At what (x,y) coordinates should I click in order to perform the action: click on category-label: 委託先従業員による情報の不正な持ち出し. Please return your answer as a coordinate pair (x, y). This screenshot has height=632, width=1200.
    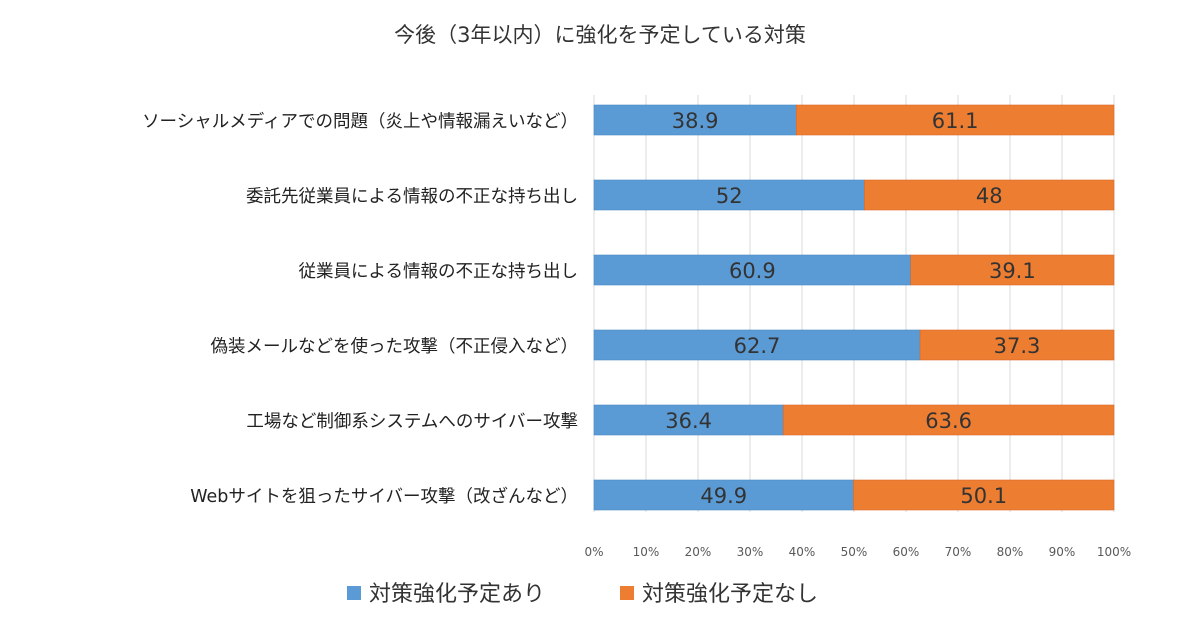
    Looking at the image, I should click on (412, 197).